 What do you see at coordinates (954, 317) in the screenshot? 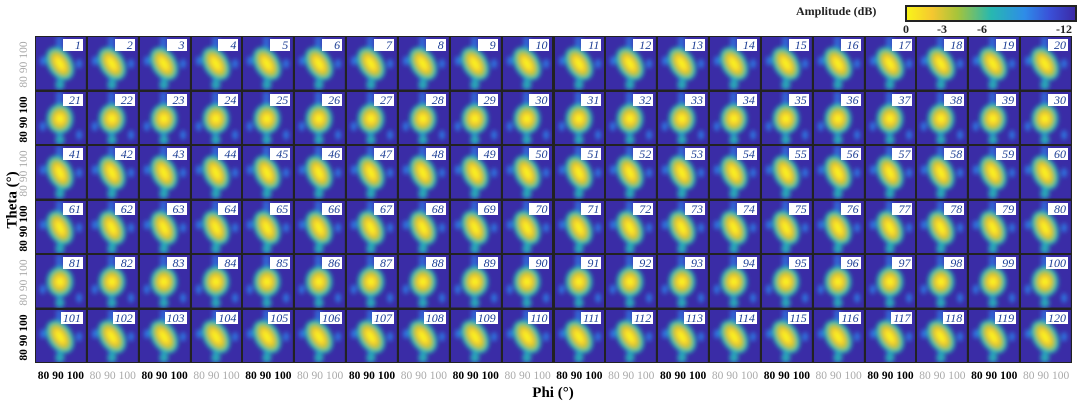
I see `panel-number: 118` at bounding box center [954, 317].